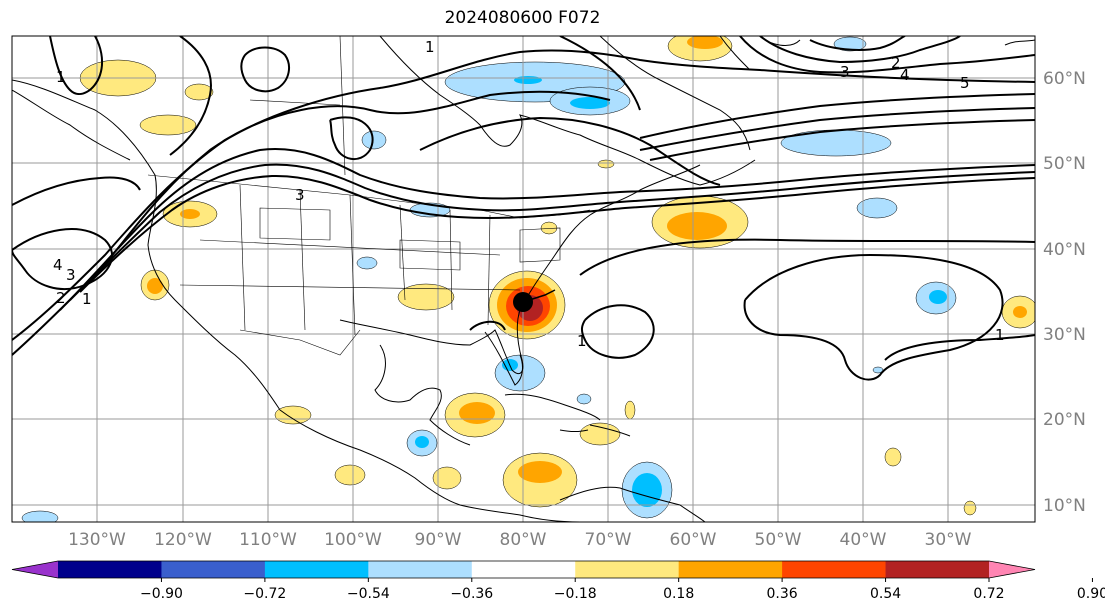  I want to click on lat-label: 10°N, so click(1064, 506).